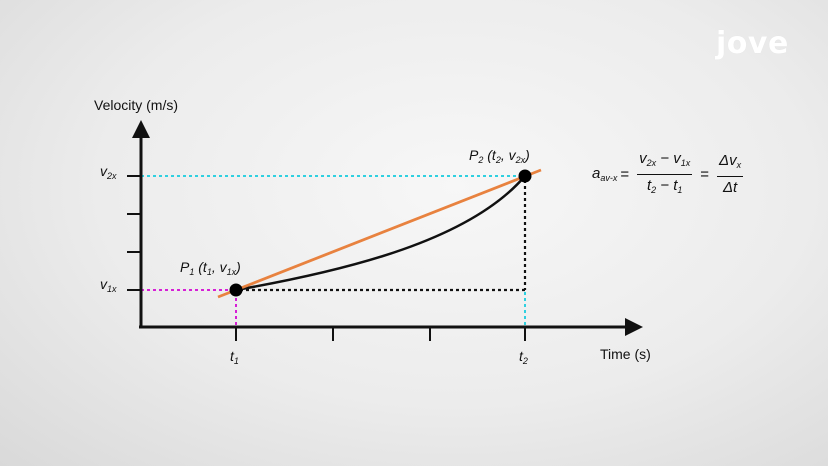 The height and width of the screenshot is (466, 828). I want to click on fraction-2-numerator: Δvx, so click(730, 164).